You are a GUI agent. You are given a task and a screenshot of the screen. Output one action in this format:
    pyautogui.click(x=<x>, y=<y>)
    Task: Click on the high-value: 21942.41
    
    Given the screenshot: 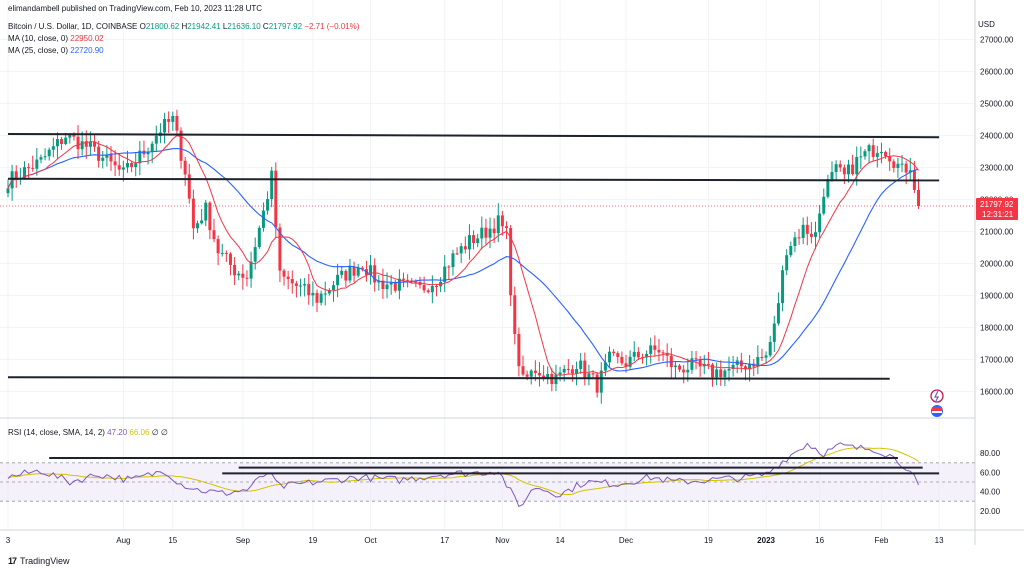 What is the action you would take?
    pyautogui.click(x=204, y=26)
    